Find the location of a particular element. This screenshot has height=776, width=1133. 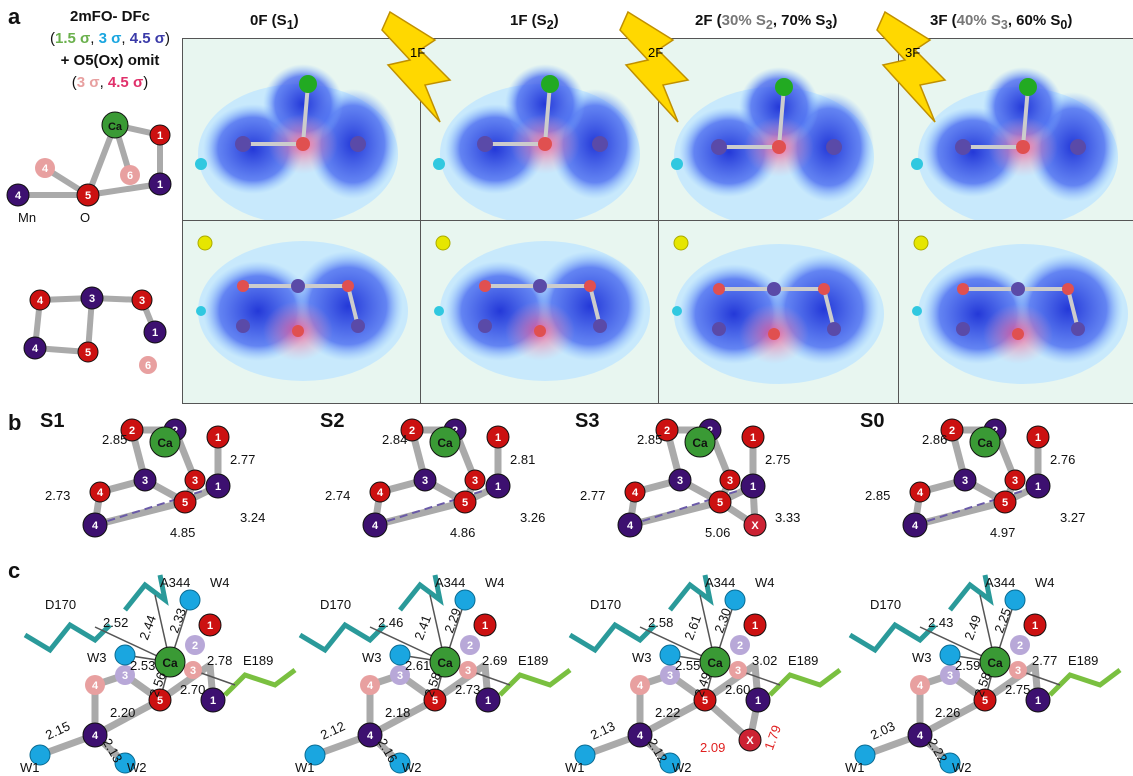

dist-mn1: 3.27 is located at coordinates (1073, 517).